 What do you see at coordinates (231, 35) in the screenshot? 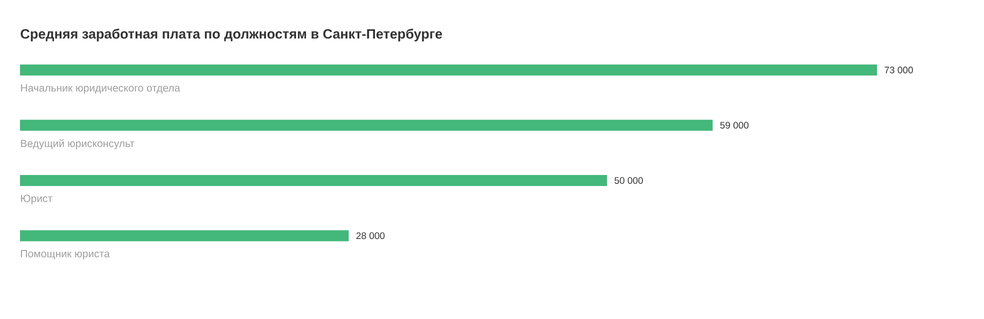
I see `chart-title: Средняя заработная плата по должностям в Санкт-Петербурге` at bounding box center [231, 35].